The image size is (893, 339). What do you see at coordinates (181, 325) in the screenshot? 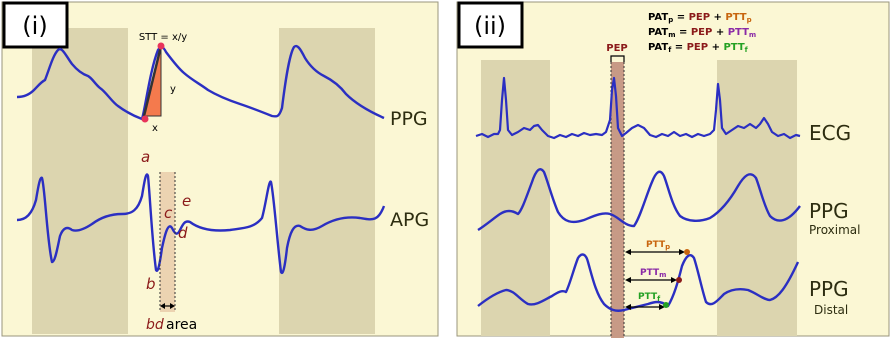
I see `area-label: area` at bounding box center [181, 325].